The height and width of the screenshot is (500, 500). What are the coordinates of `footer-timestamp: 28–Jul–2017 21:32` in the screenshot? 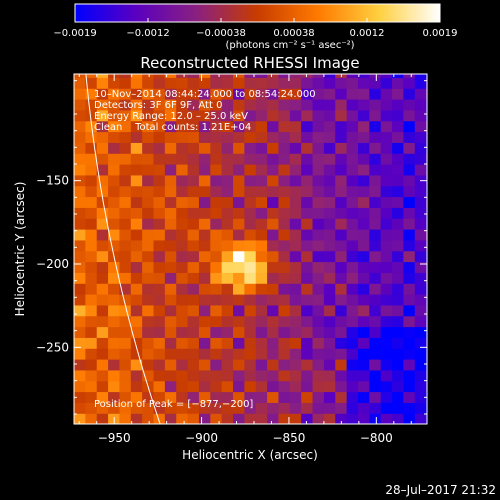 It's located at (440, 490).